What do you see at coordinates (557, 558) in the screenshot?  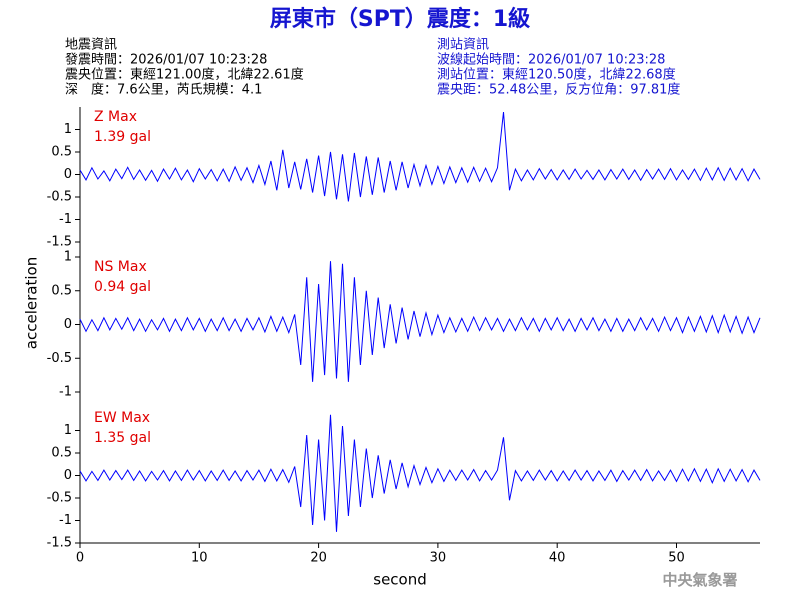 I see `x-tick-label: 40` at bounding box center [557, 558].